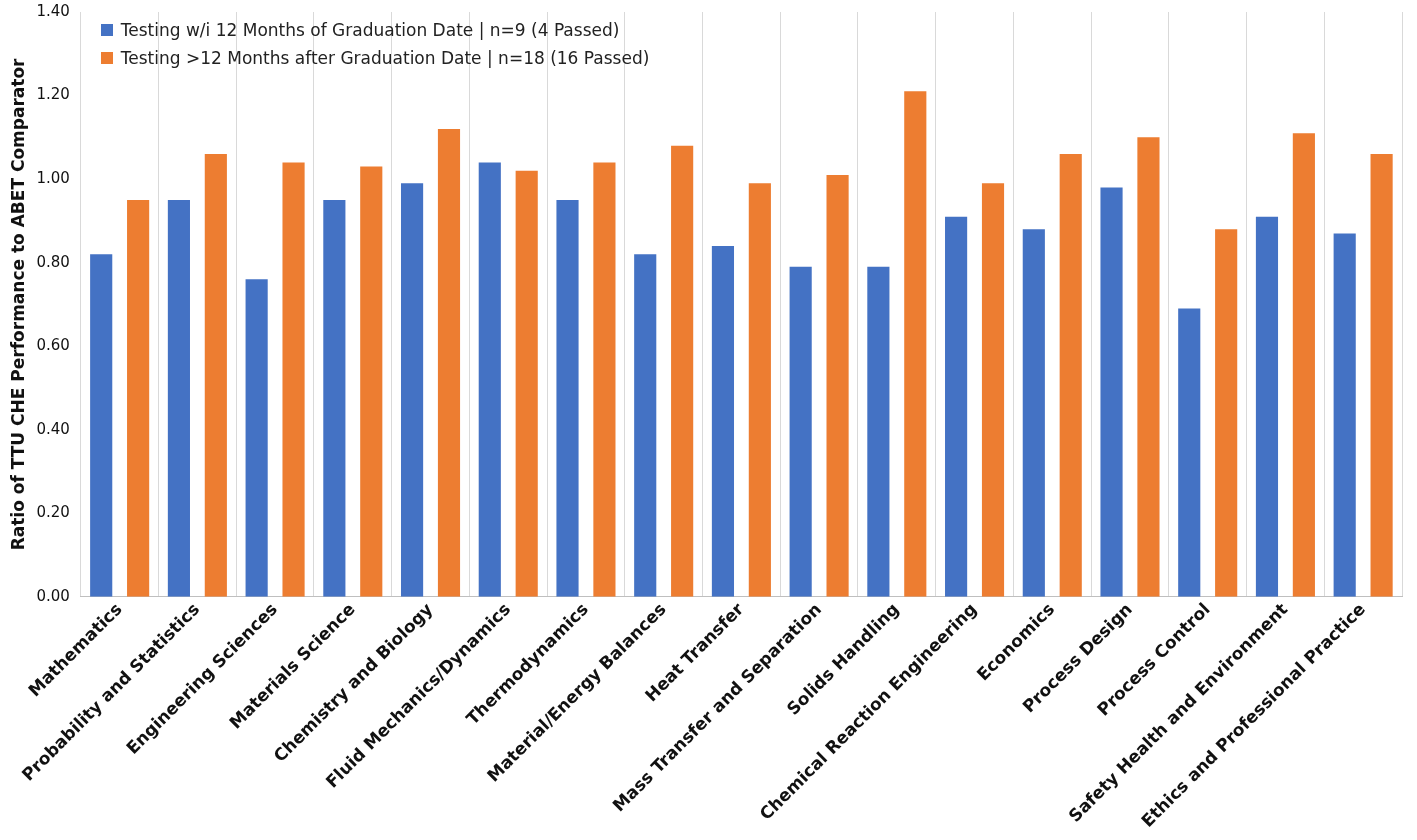 The height and width of the screenshot is (840, 1417). Describe the element at coordinates (385, 58) in the screenshot. I see `legend-label: Testing >12 Months after Graduation Date | n=18 (16 Passed)` at that location.